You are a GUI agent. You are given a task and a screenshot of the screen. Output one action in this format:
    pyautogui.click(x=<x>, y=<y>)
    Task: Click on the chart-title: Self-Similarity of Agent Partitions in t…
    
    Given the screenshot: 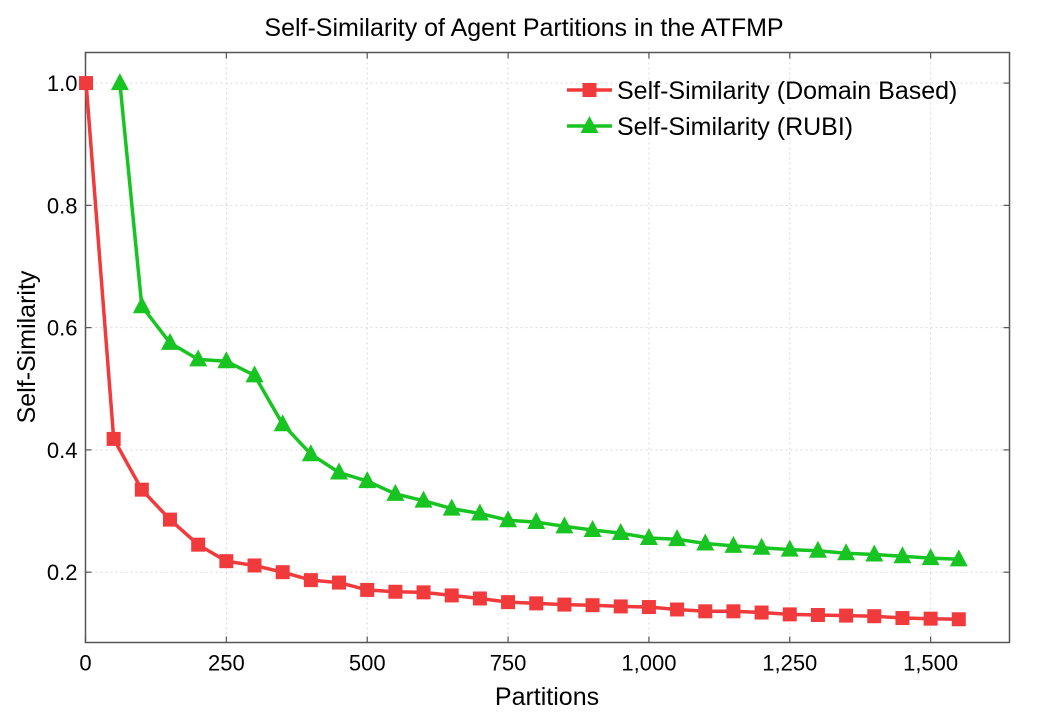 What is the action you would take?
    pyautogui.click(x=523, y=28)
    